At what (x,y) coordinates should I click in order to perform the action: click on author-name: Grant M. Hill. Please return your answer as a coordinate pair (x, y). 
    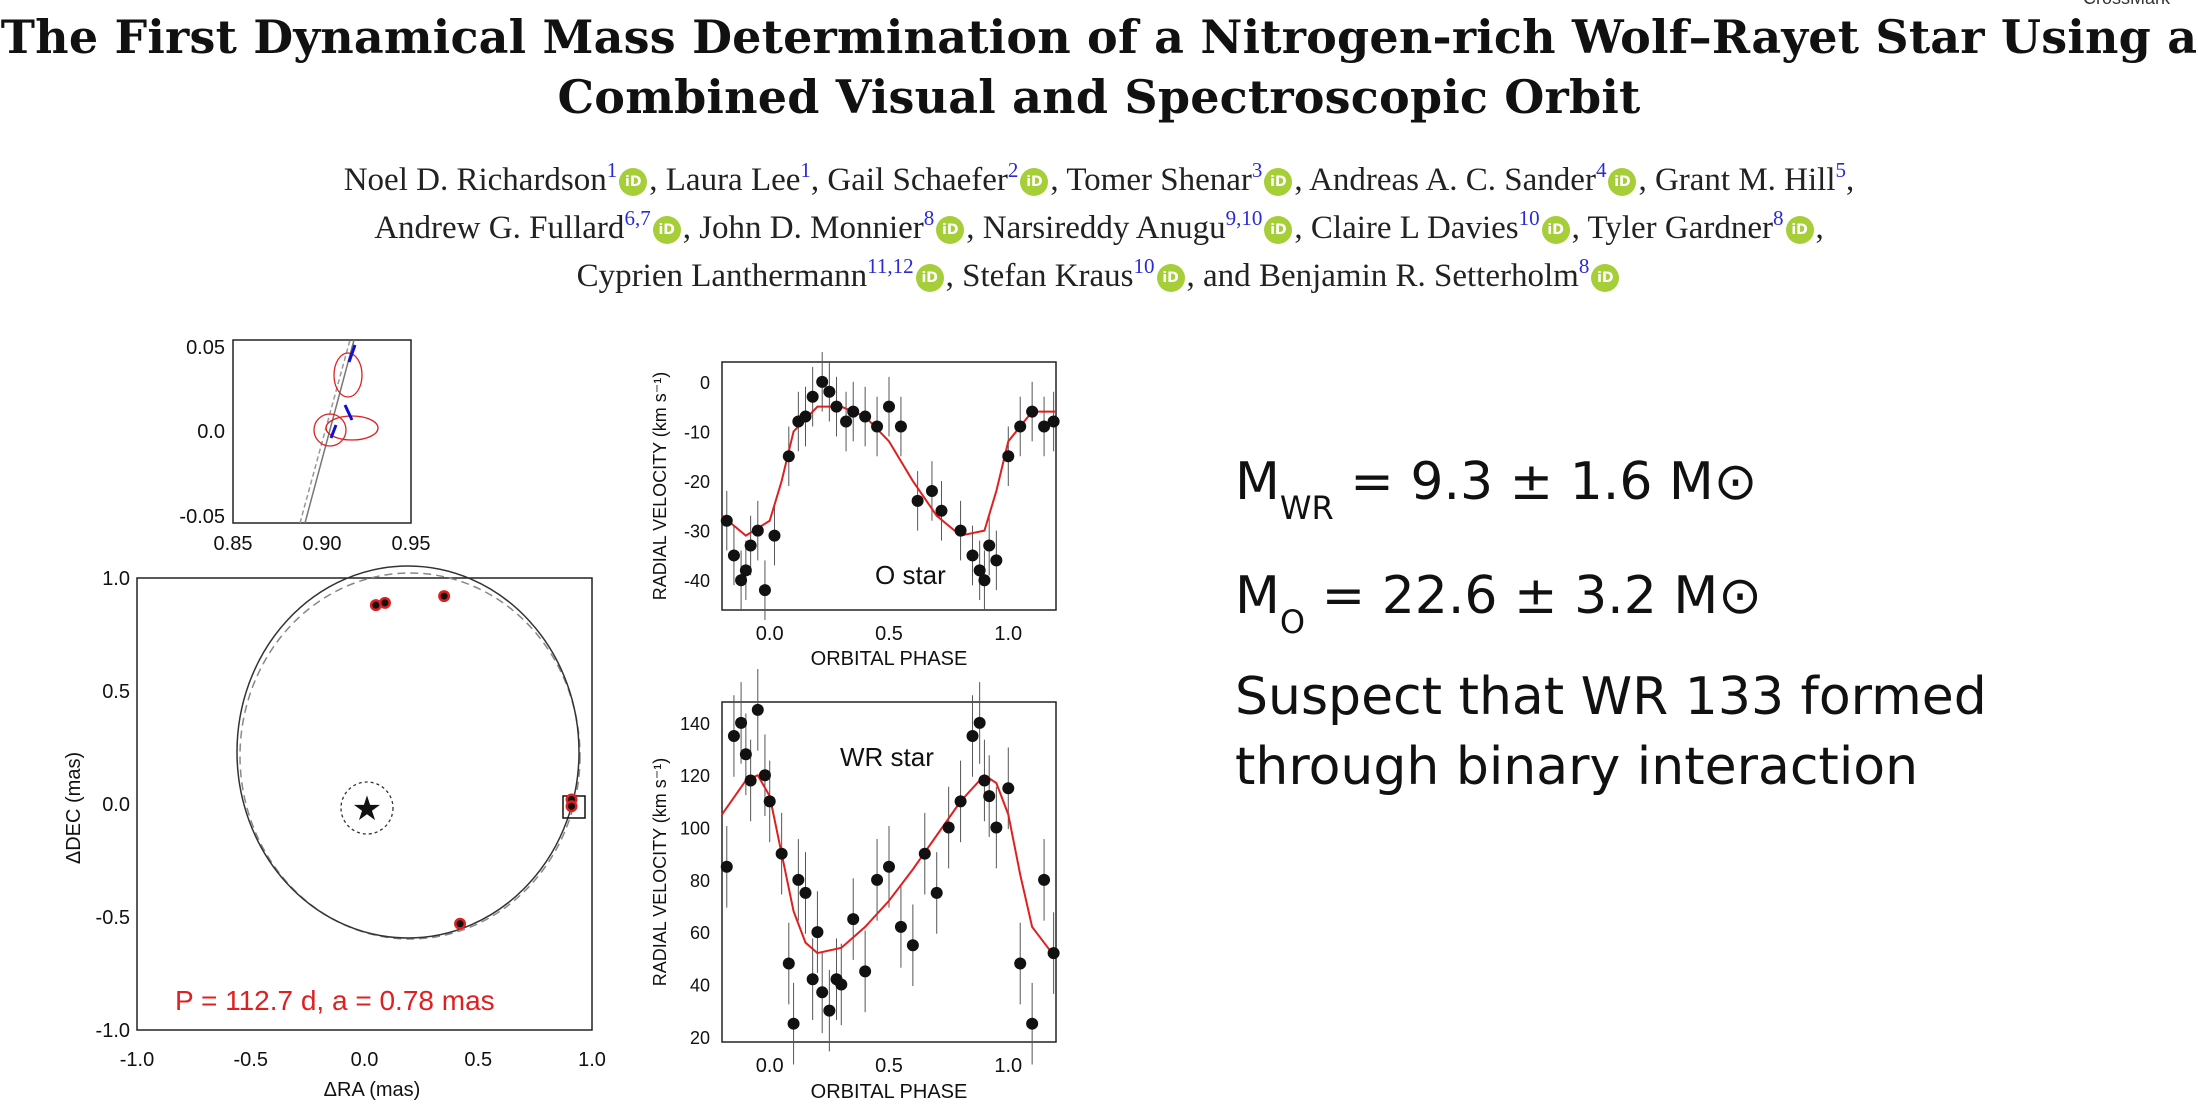
    Looking at the image, I should click on (1745, 180).